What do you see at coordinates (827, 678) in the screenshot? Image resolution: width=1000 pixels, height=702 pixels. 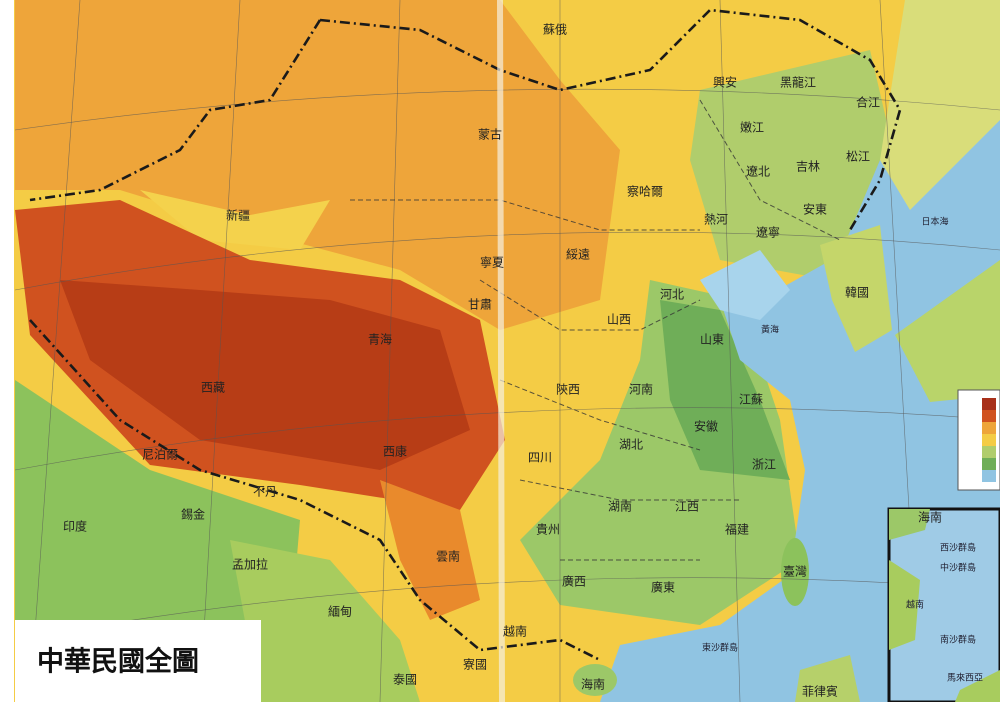 I see `philippines` at bounding box center [827, 678].